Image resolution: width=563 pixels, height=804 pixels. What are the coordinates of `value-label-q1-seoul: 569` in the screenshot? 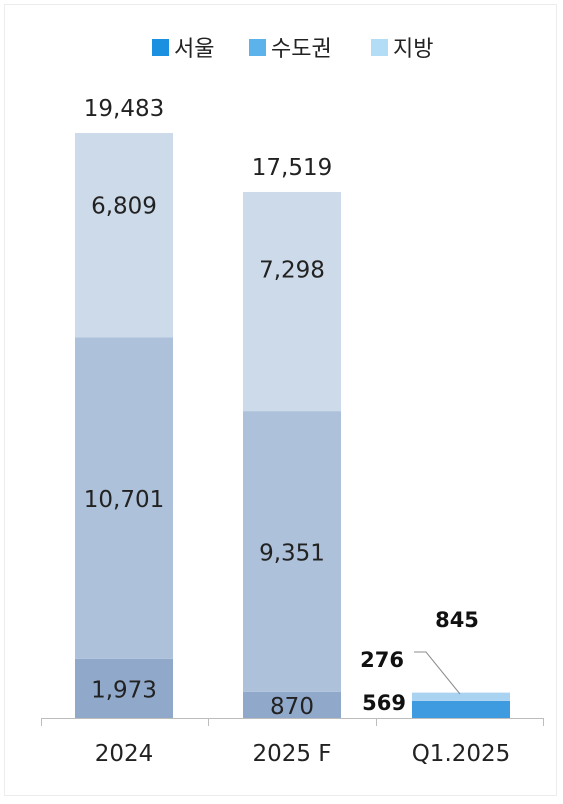 It's located at (384, 703).